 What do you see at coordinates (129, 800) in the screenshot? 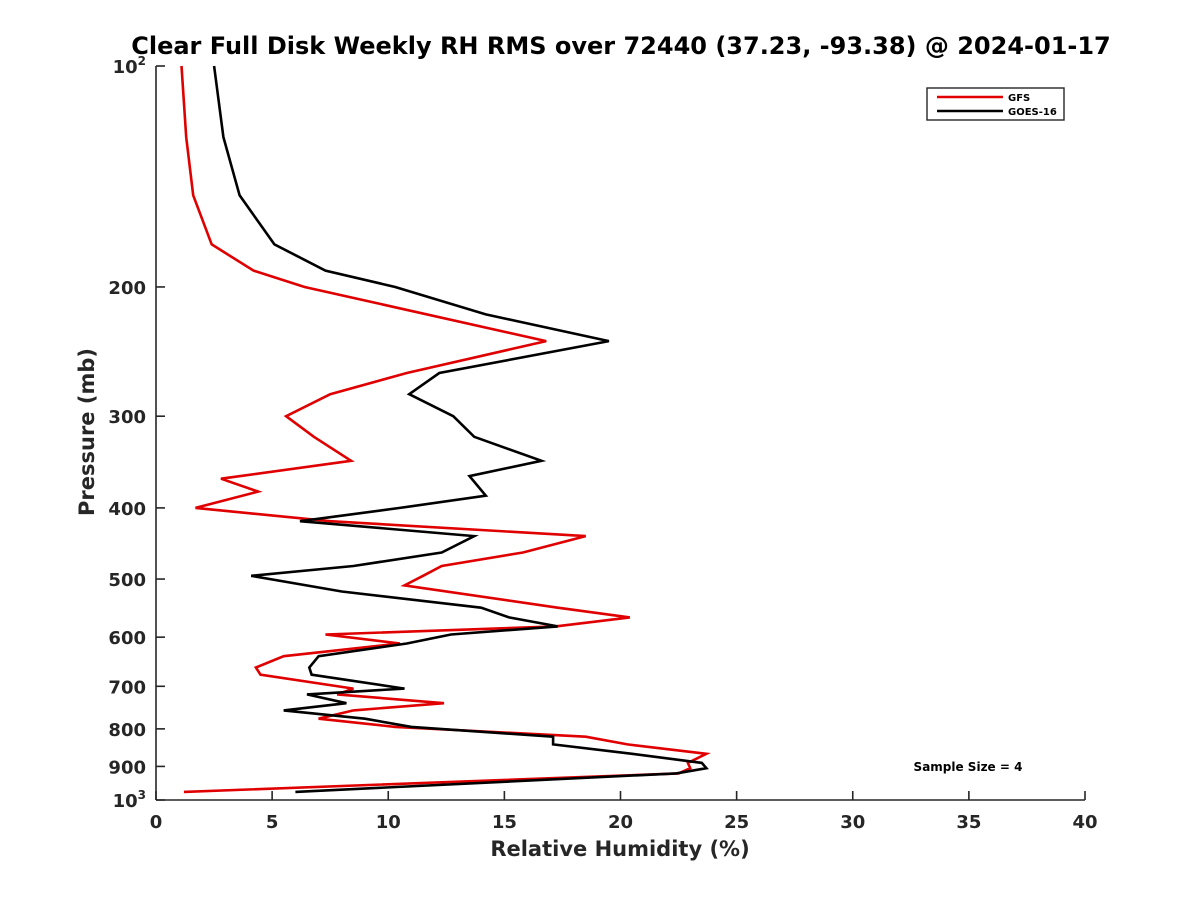
I see `y-tick-label: 10³` at bounding box center [129, 800].